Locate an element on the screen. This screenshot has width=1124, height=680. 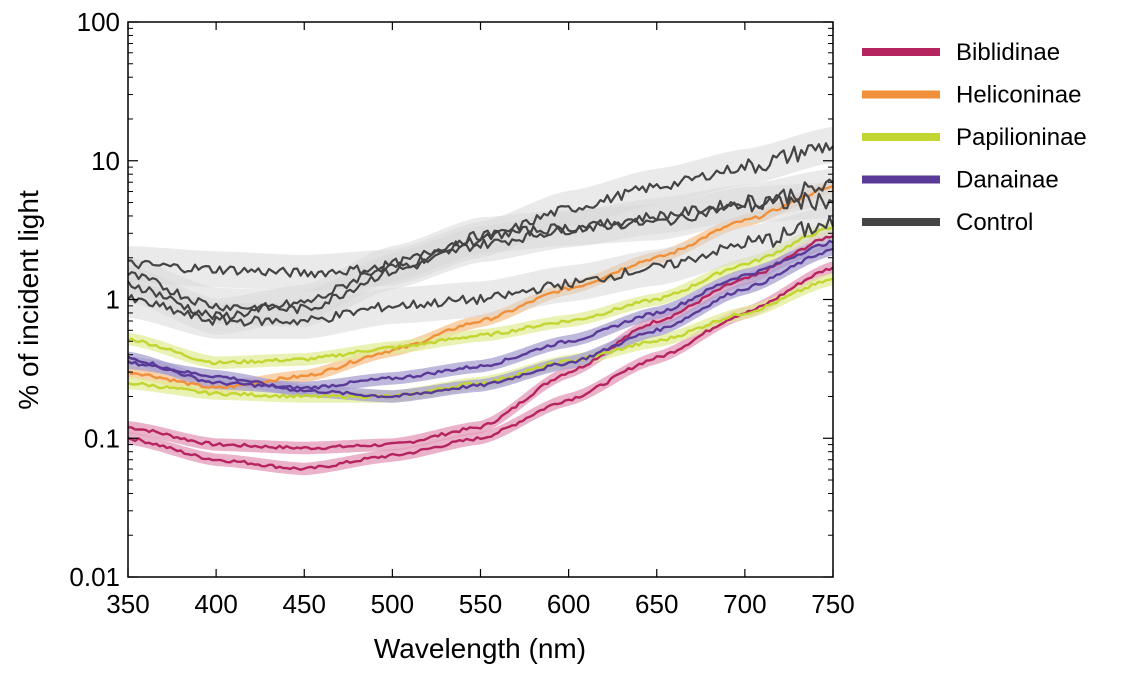
x-tick-label-500: 500 is located at coordinates (392, 604).